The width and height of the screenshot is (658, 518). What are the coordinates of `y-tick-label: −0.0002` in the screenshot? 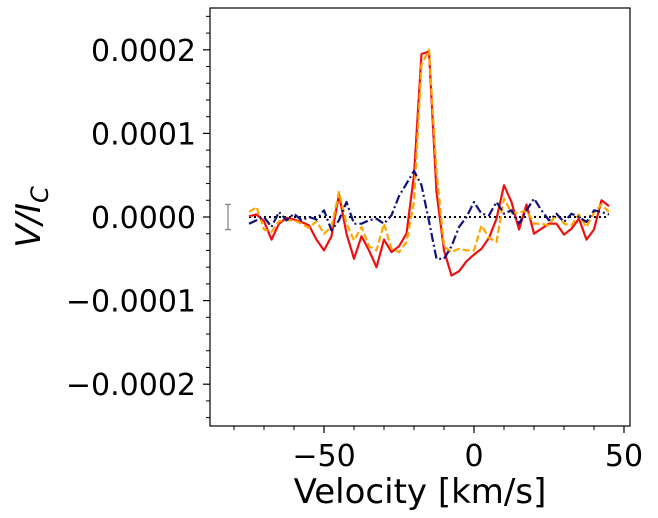 It's located at (131, 385).